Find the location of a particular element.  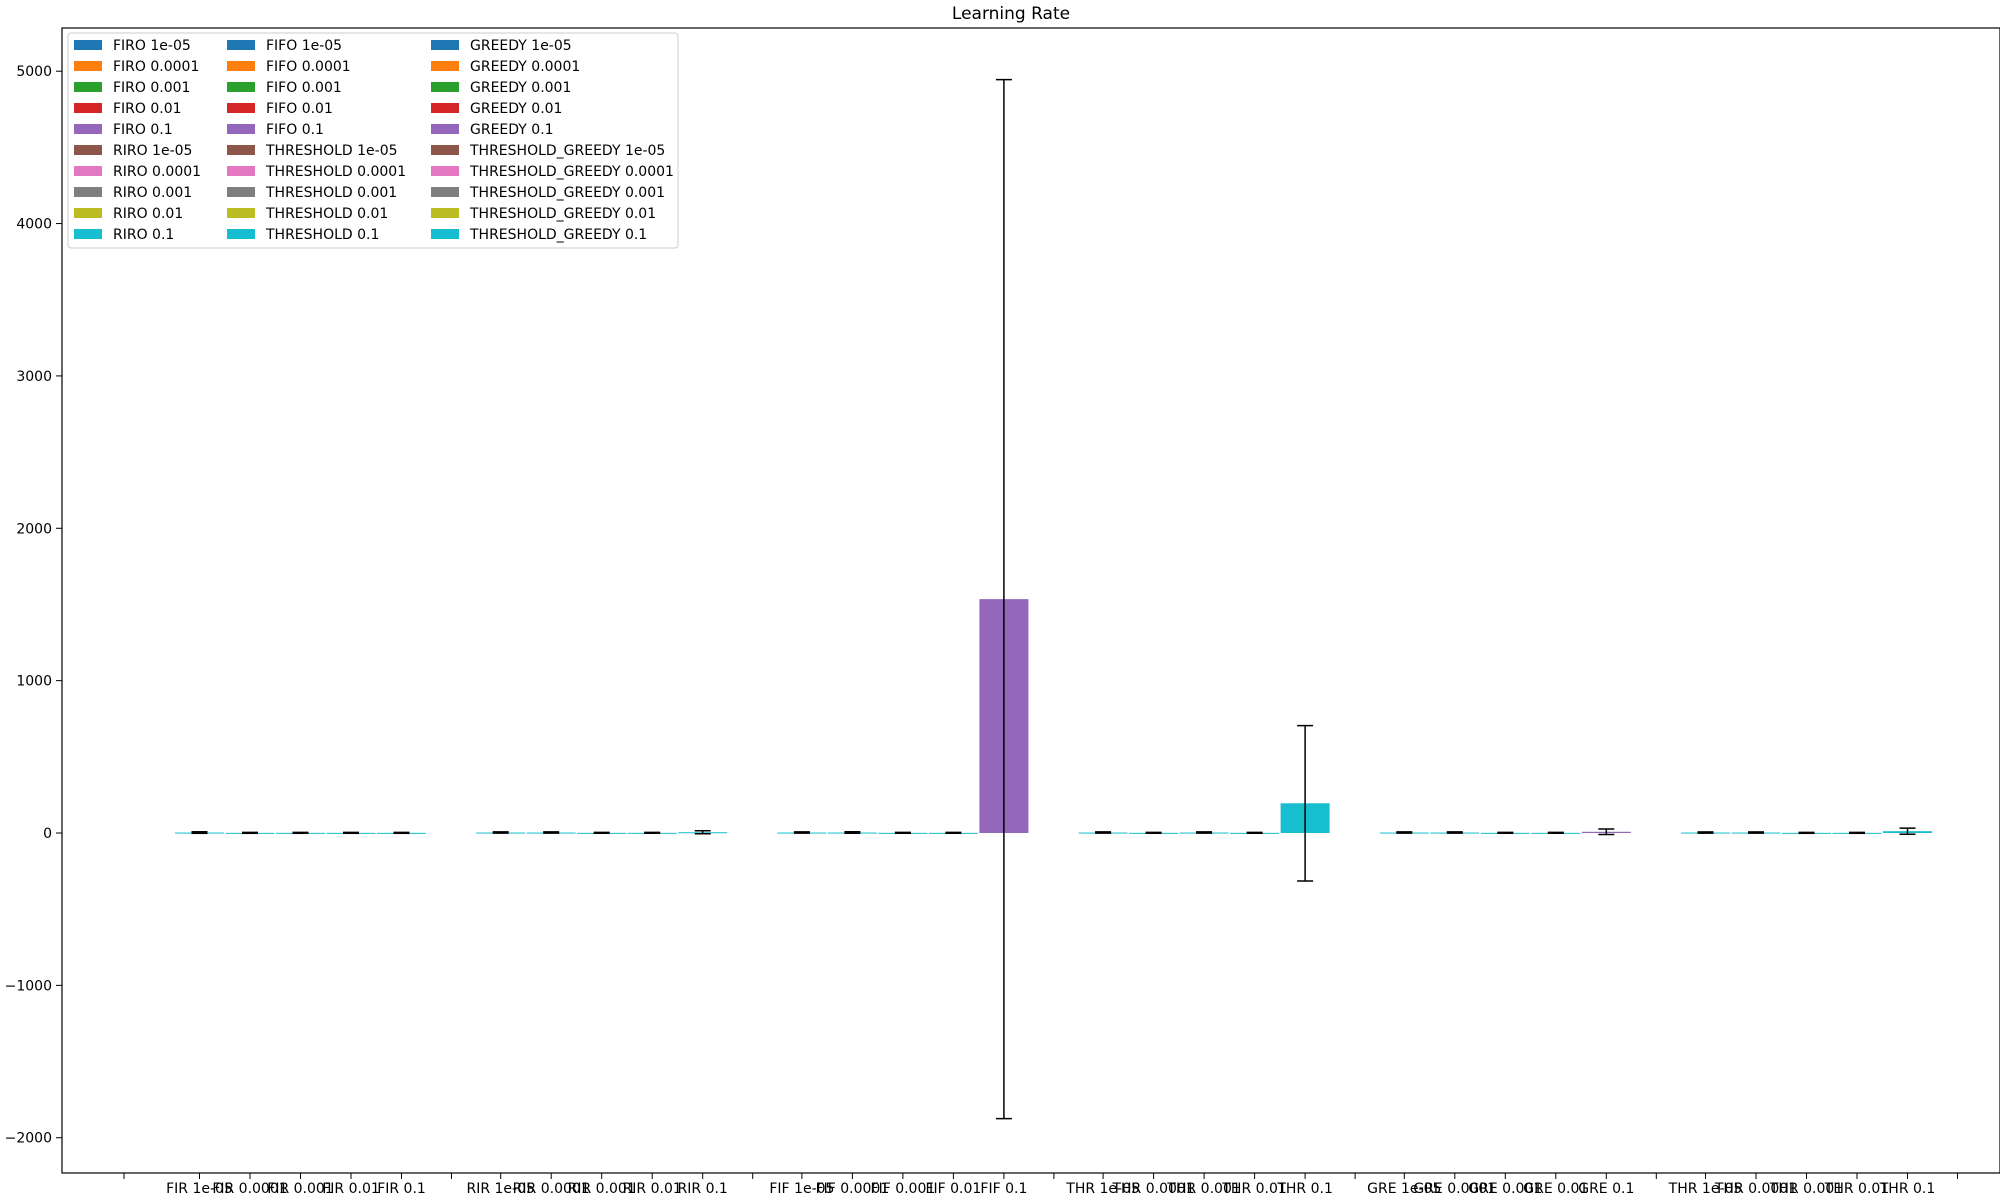

x-tick-label: RIR 0.001 is located at coordinates (602, 1189).